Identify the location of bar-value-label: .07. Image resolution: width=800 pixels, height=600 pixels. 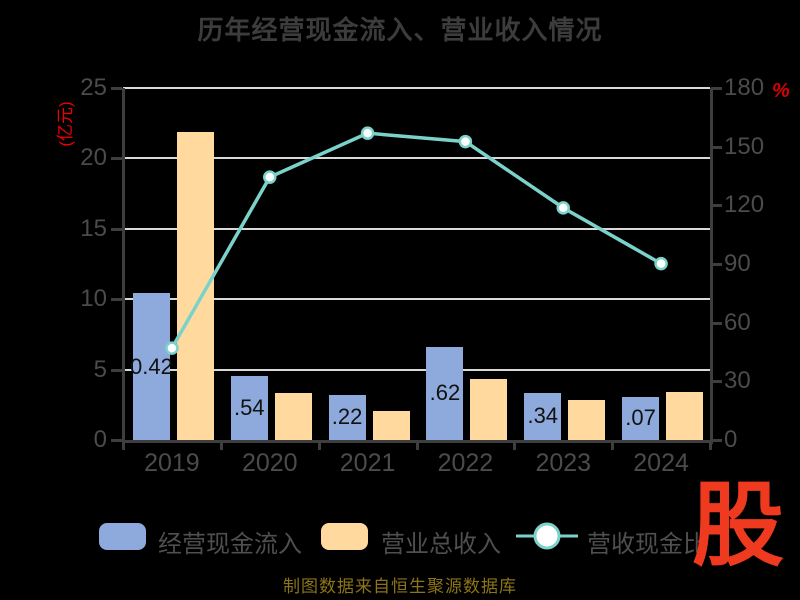
(640, 418).